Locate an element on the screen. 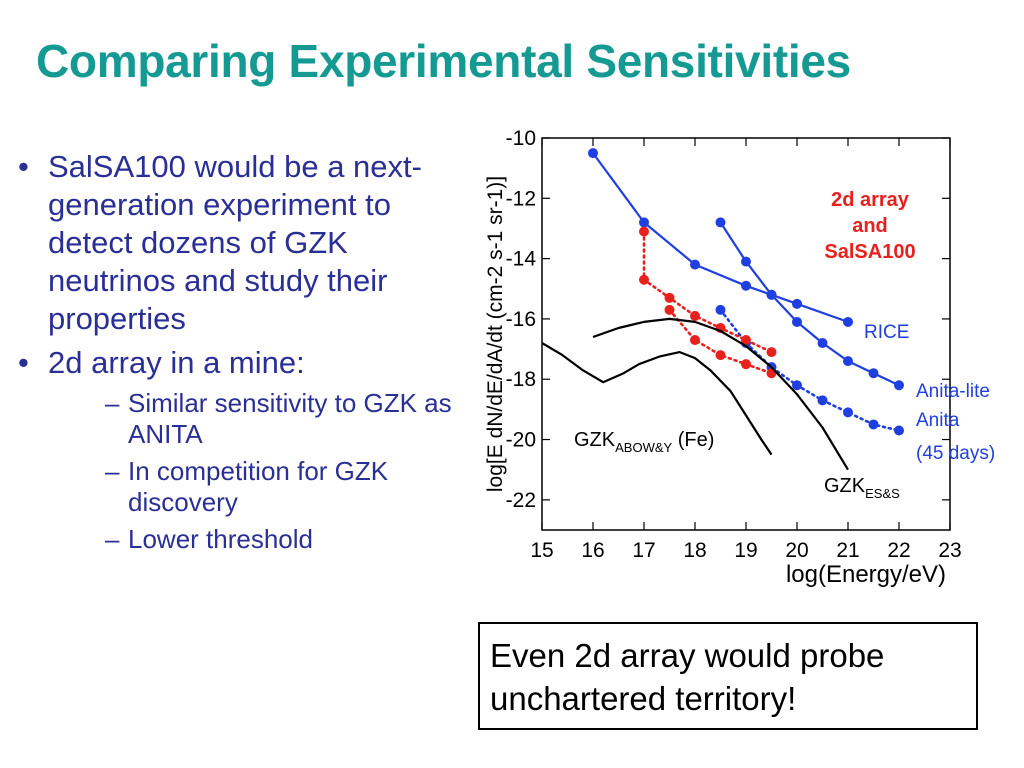  x-tick-label: 19 is located at coordinates (745, 550).